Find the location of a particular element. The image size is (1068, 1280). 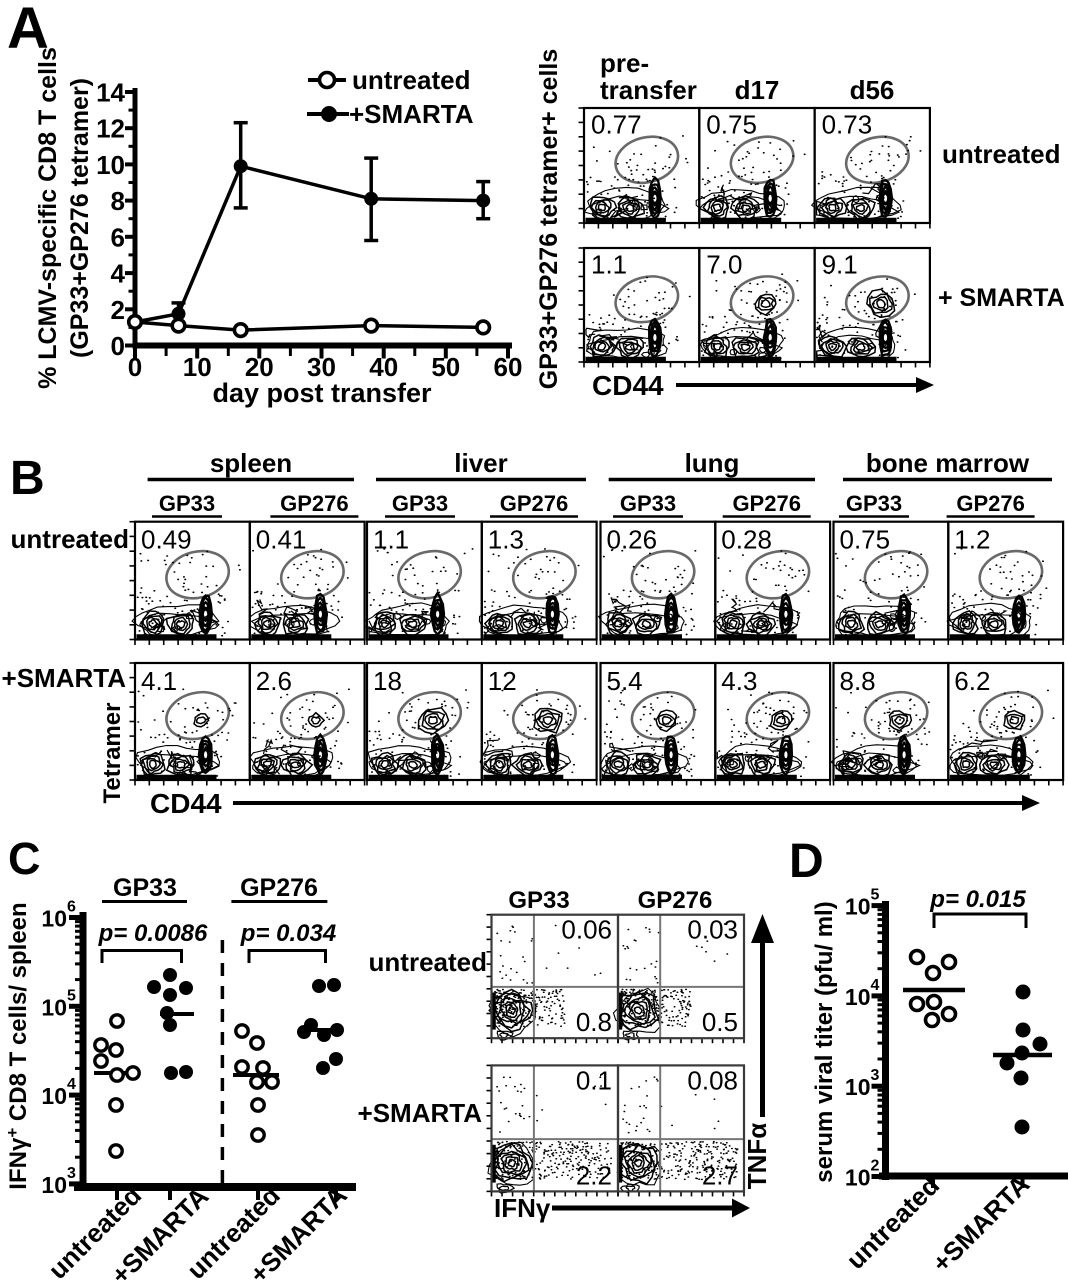

svg-text: 0.28 is located at coordinates (746, 540).